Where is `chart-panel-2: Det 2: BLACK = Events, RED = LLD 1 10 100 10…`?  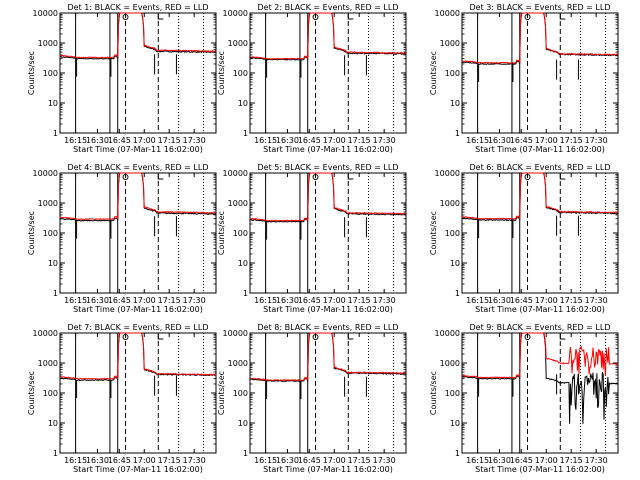
chart-panel-2: Det 2: BLACK = Events, RED = LLD 1 10 100 10… is located at coordinates (312, 78).